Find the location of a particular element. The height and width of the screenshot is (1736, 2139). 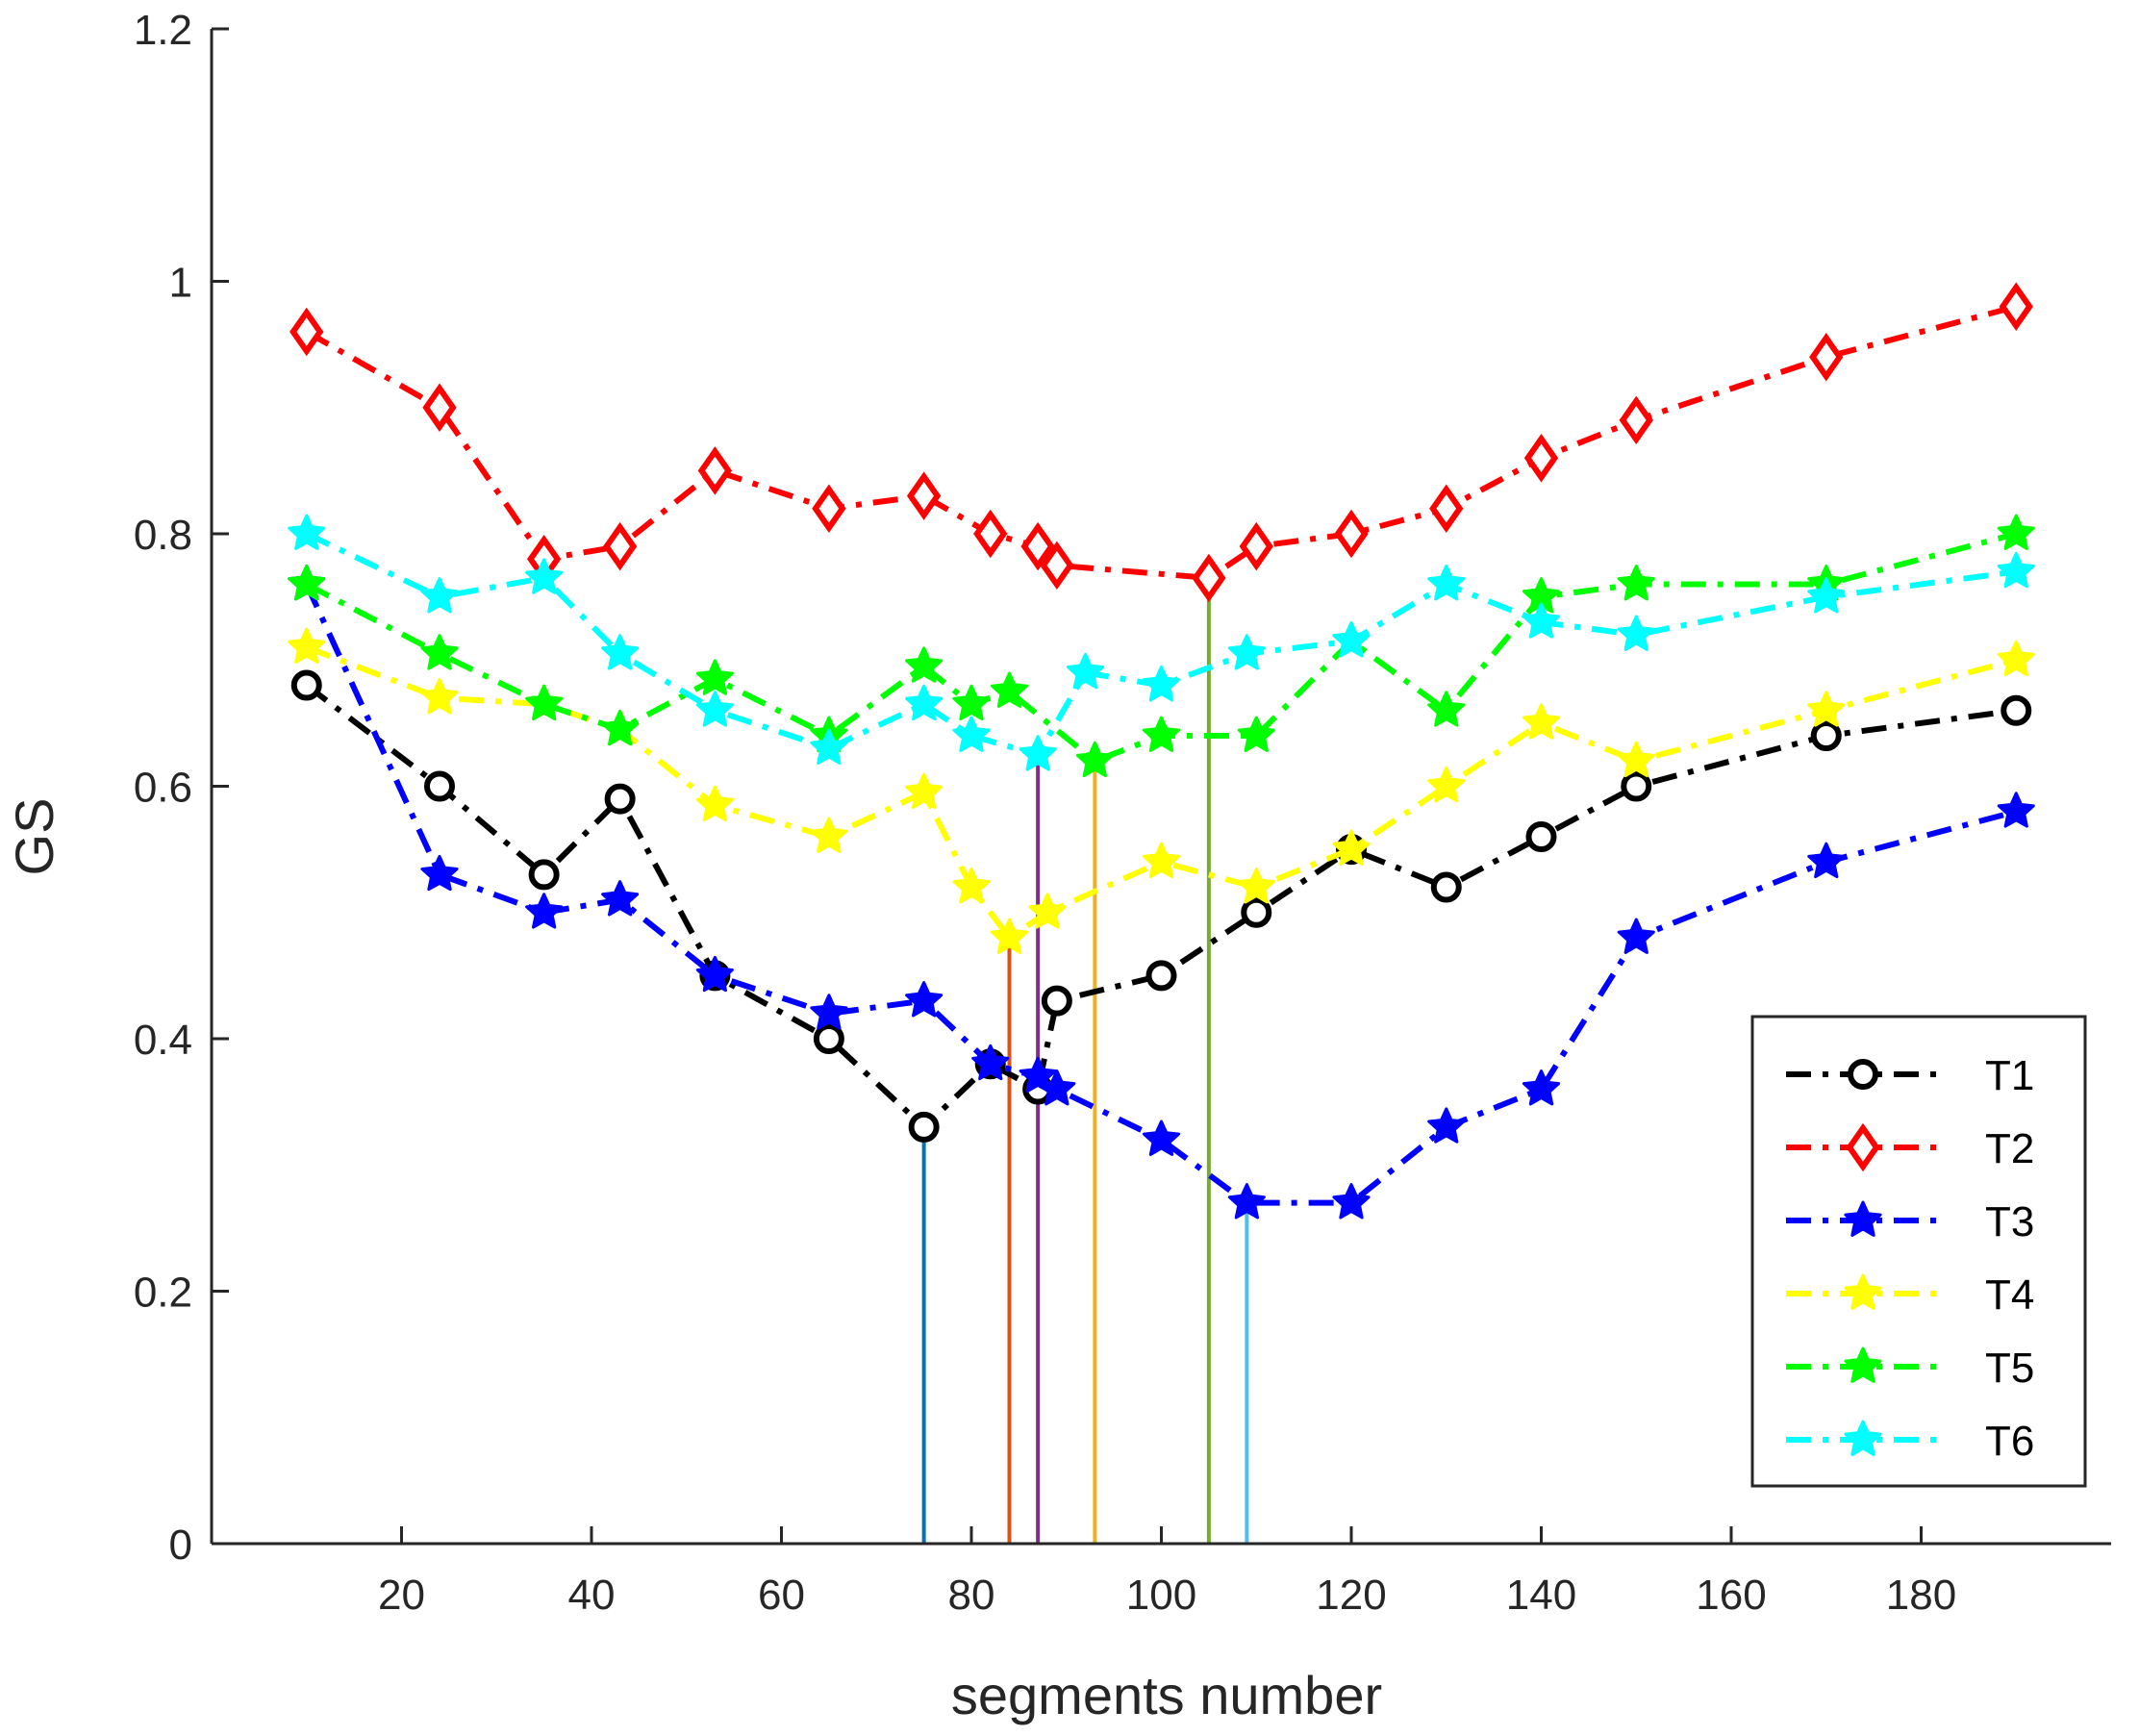

series-t6 is located at coordinates (1161, 642).